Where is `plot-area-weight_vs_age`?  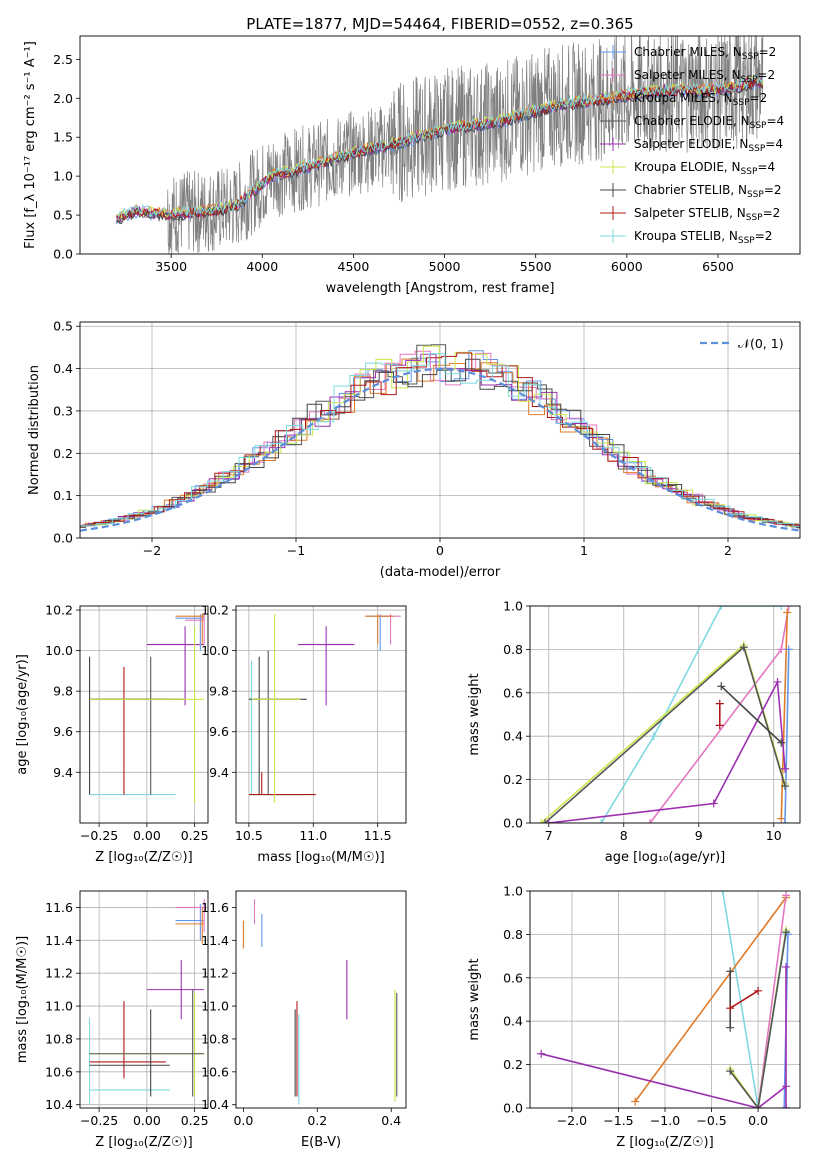
plot-area-weight_vs_age is located at coordinates (665, 714).